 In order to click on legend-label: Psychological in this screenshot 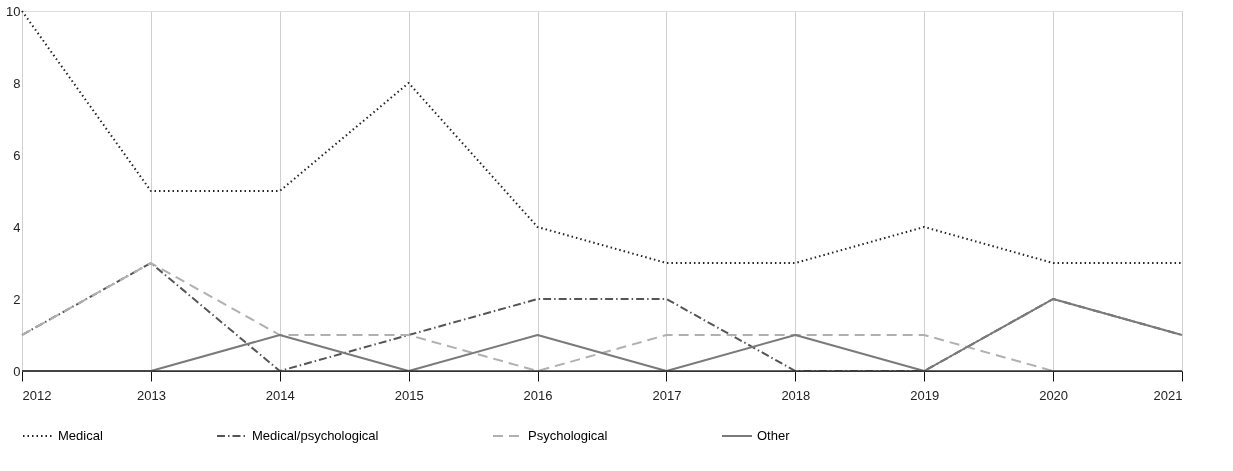, I will do `click(568, 435)`.